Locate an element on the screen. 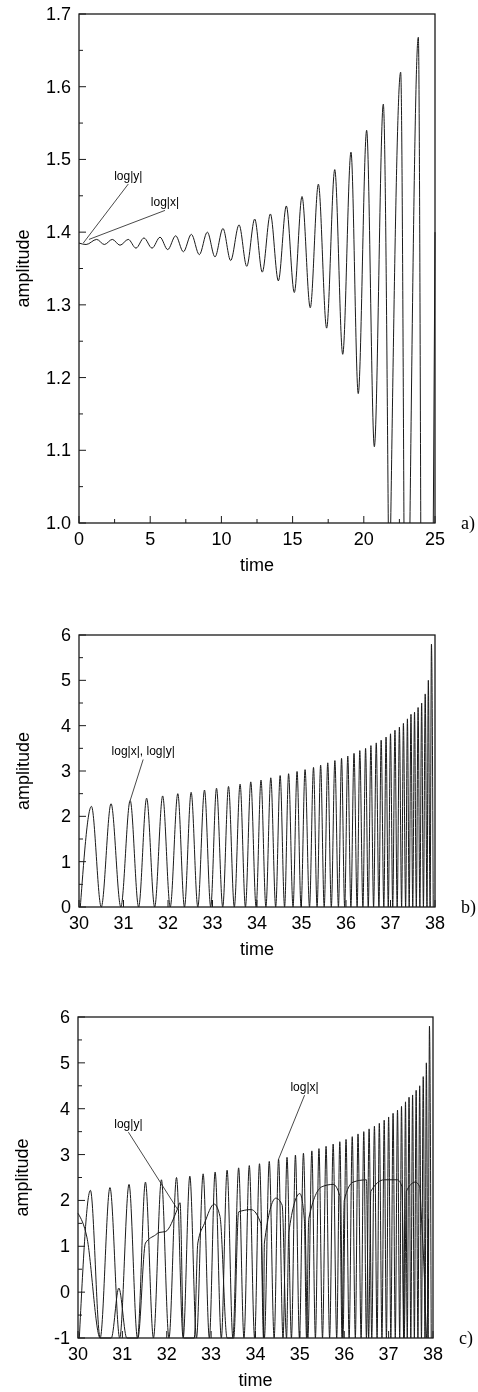  y-tick-label: 1.5 is located at coordinates (58, 159).